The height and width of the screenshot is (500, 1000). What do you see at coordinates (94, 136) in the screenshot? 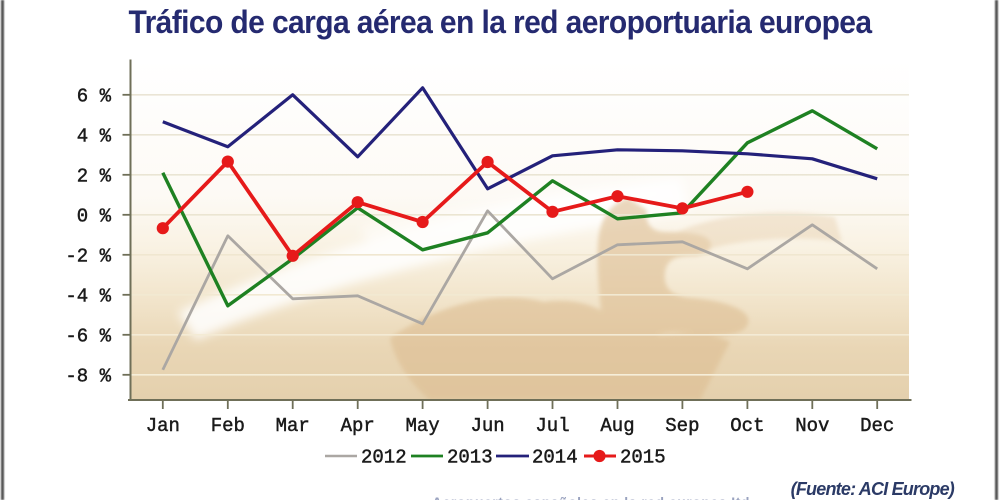
I see `svg-text: 4 %` at bounding box center [94, 136].